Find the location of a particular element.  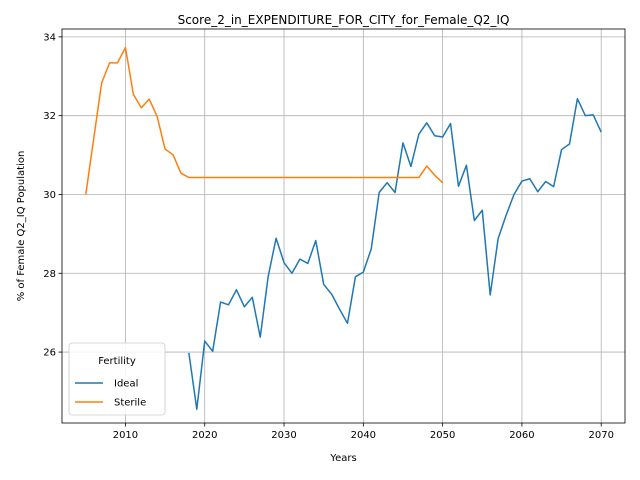

y-tick-label: 28 is located at coordinates (49, 274).